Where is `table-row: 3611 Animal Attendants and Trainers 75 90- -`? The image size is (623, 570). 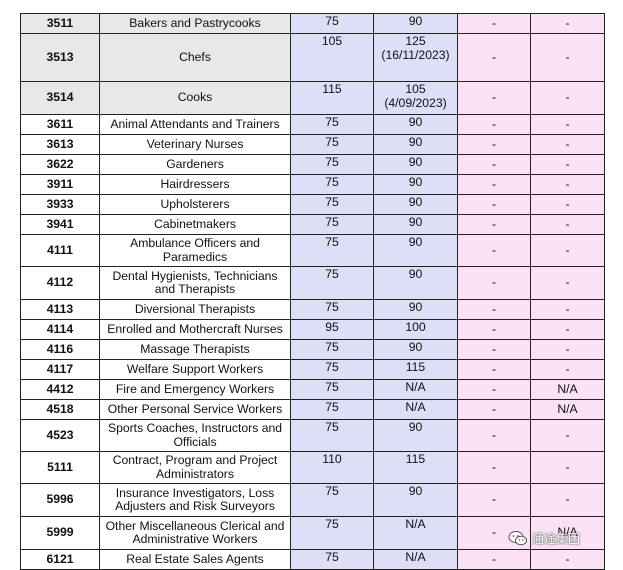 table-row: 3611 Animal Attendants and Trainers 75 90- - is located at coordinates (312, 124).